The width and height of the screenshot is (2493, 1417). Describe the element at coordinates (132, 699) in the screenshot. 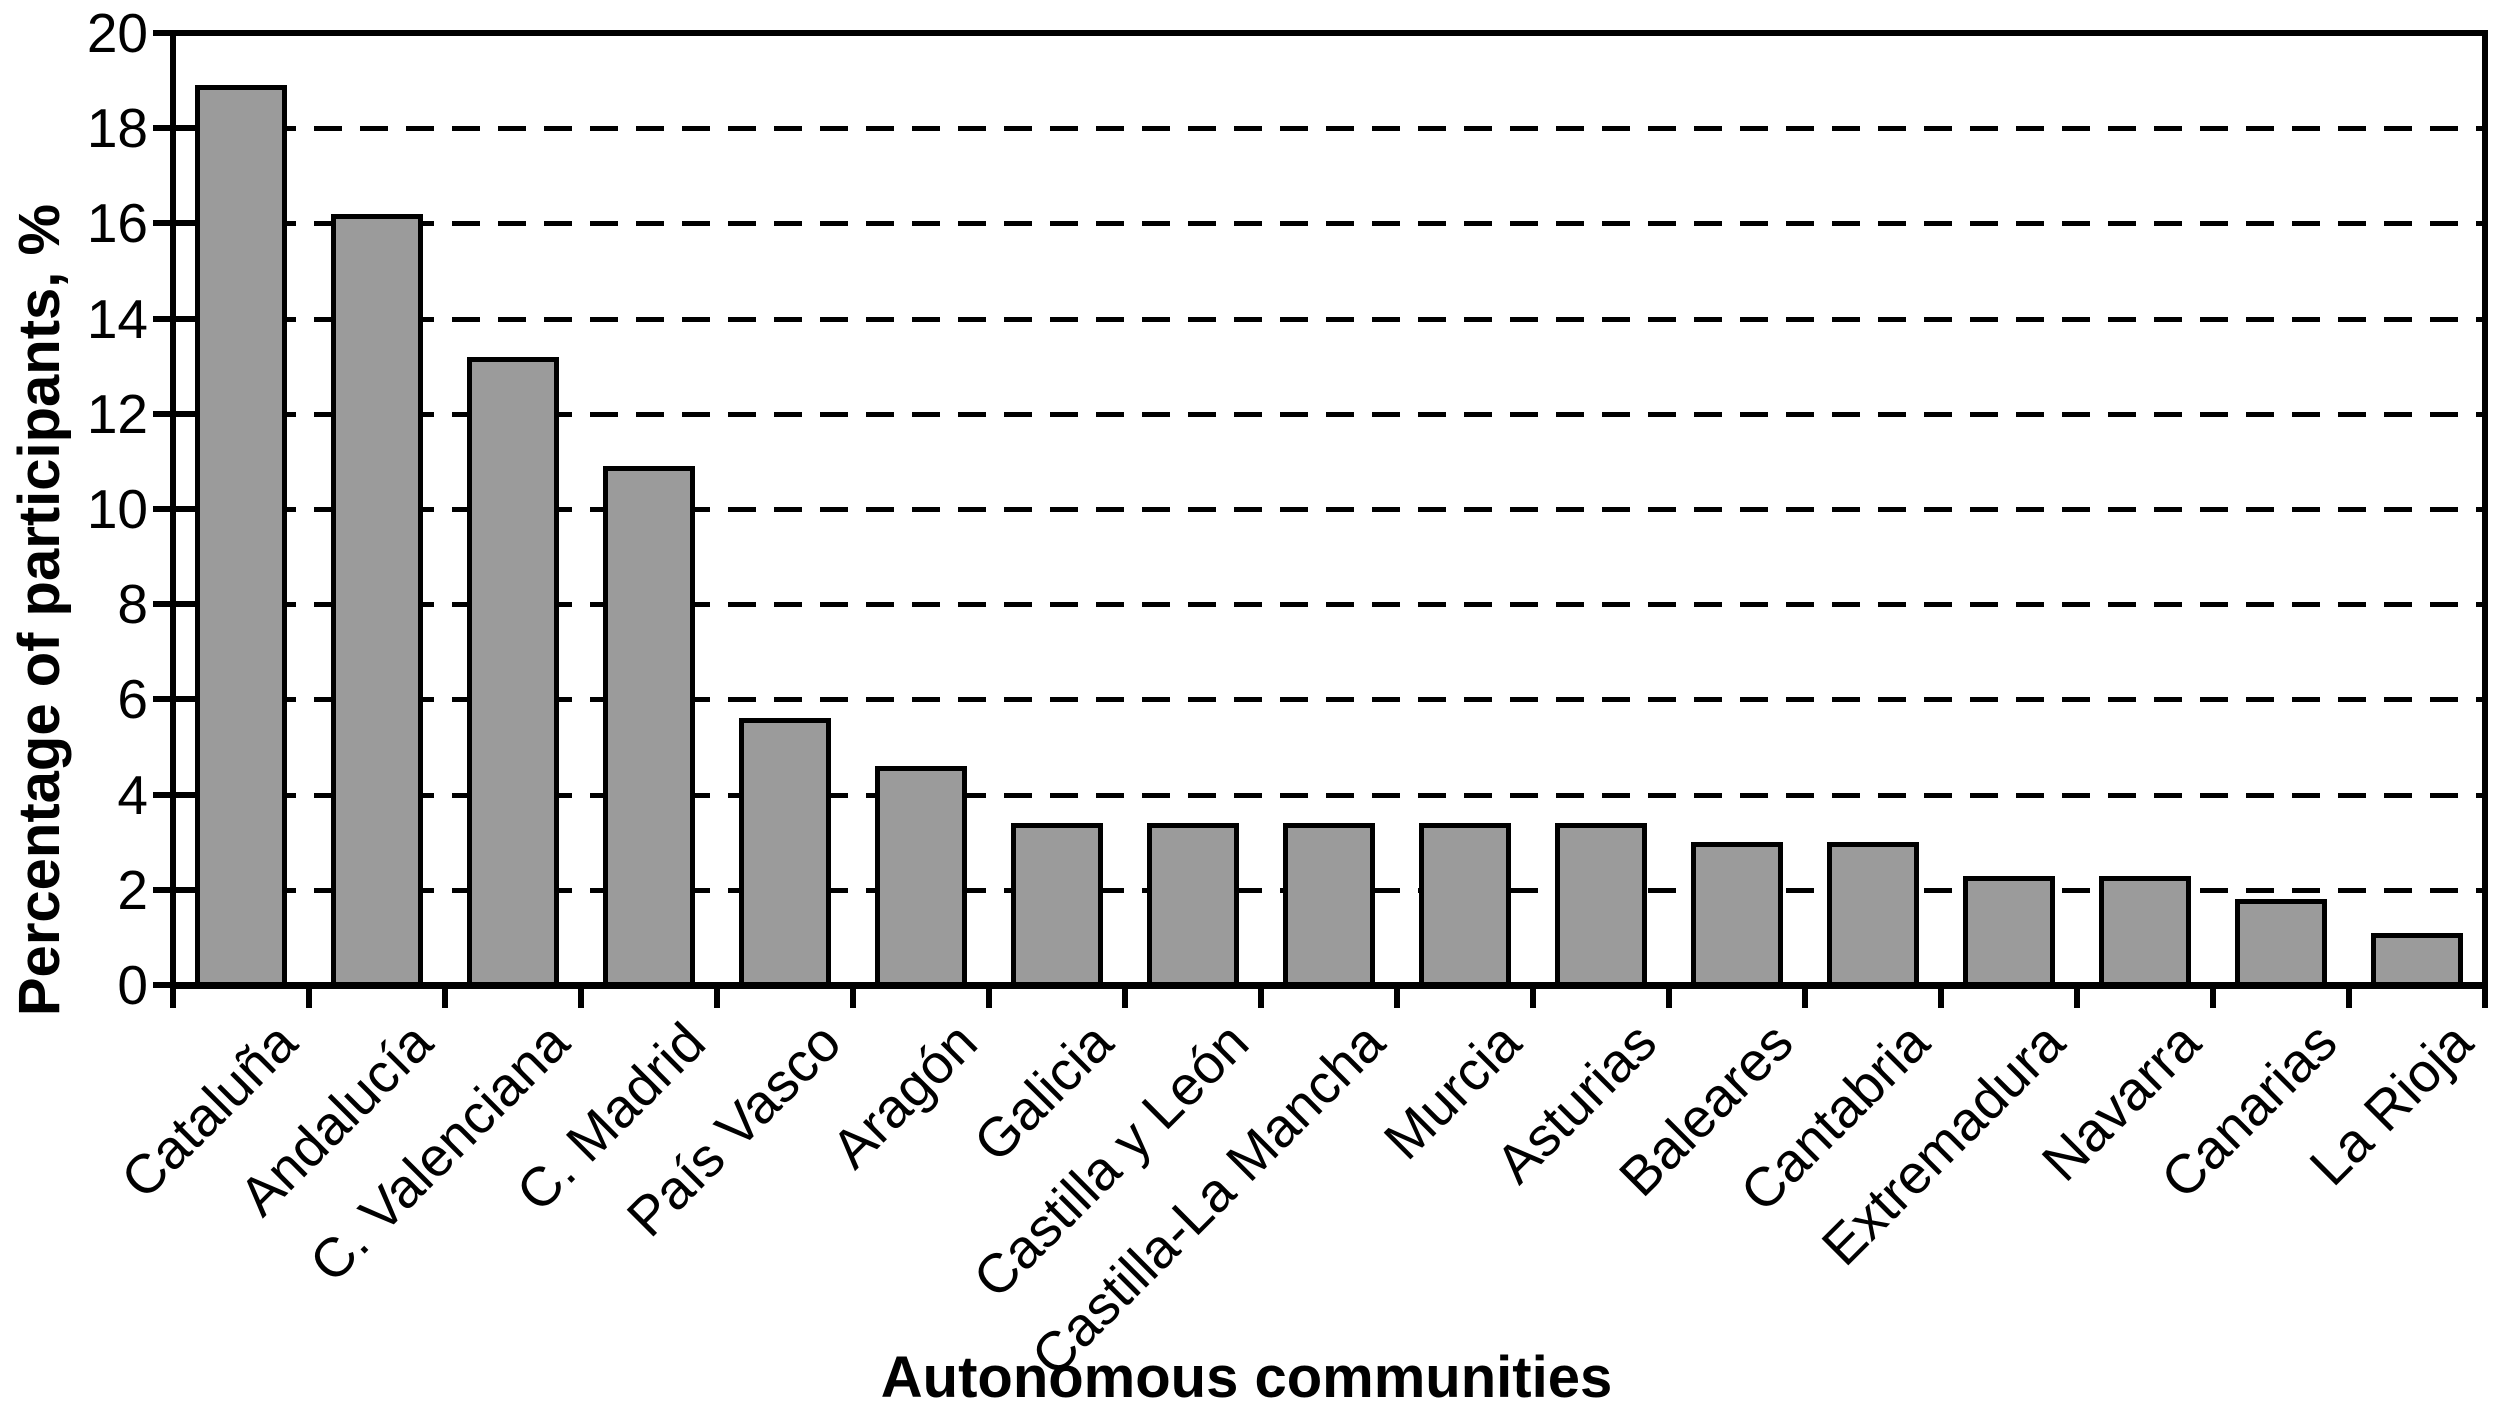

I see `y-tick-label: 6` at that location.